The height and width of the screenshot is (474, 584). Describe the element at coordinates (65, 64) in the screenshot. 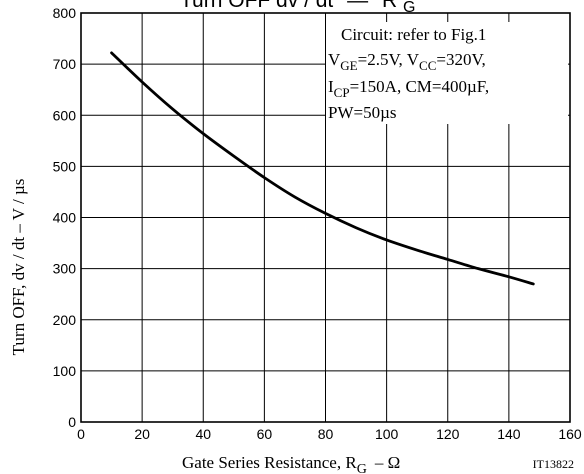

I see `y-tick-label: 700` at that location.